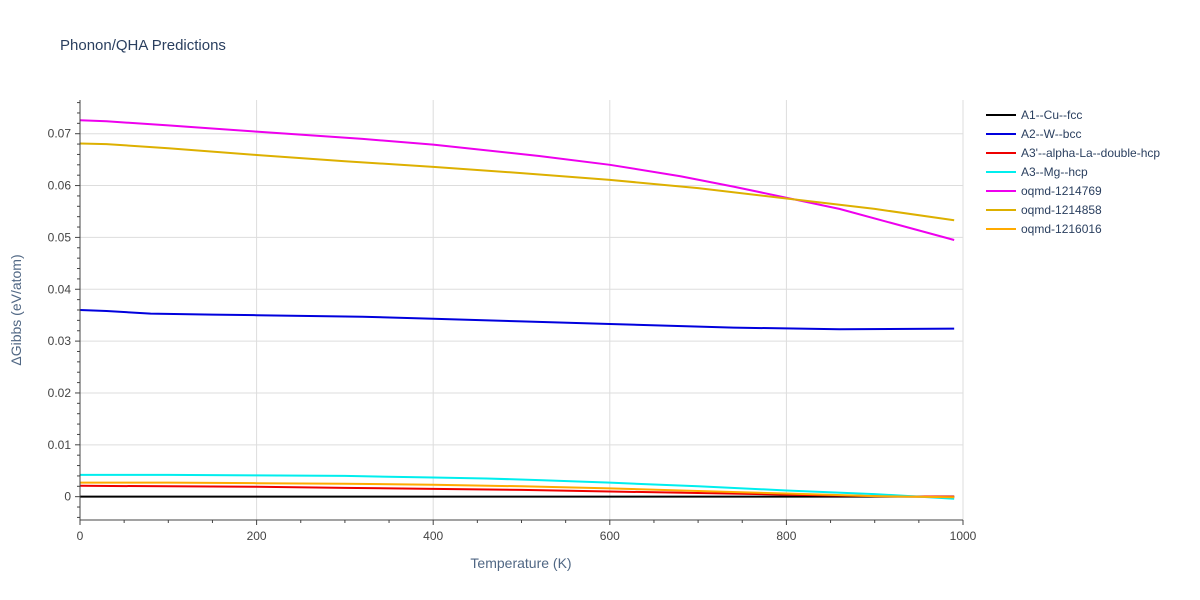  I want to click on y-tick-label: 0.03, so click(60, 341).